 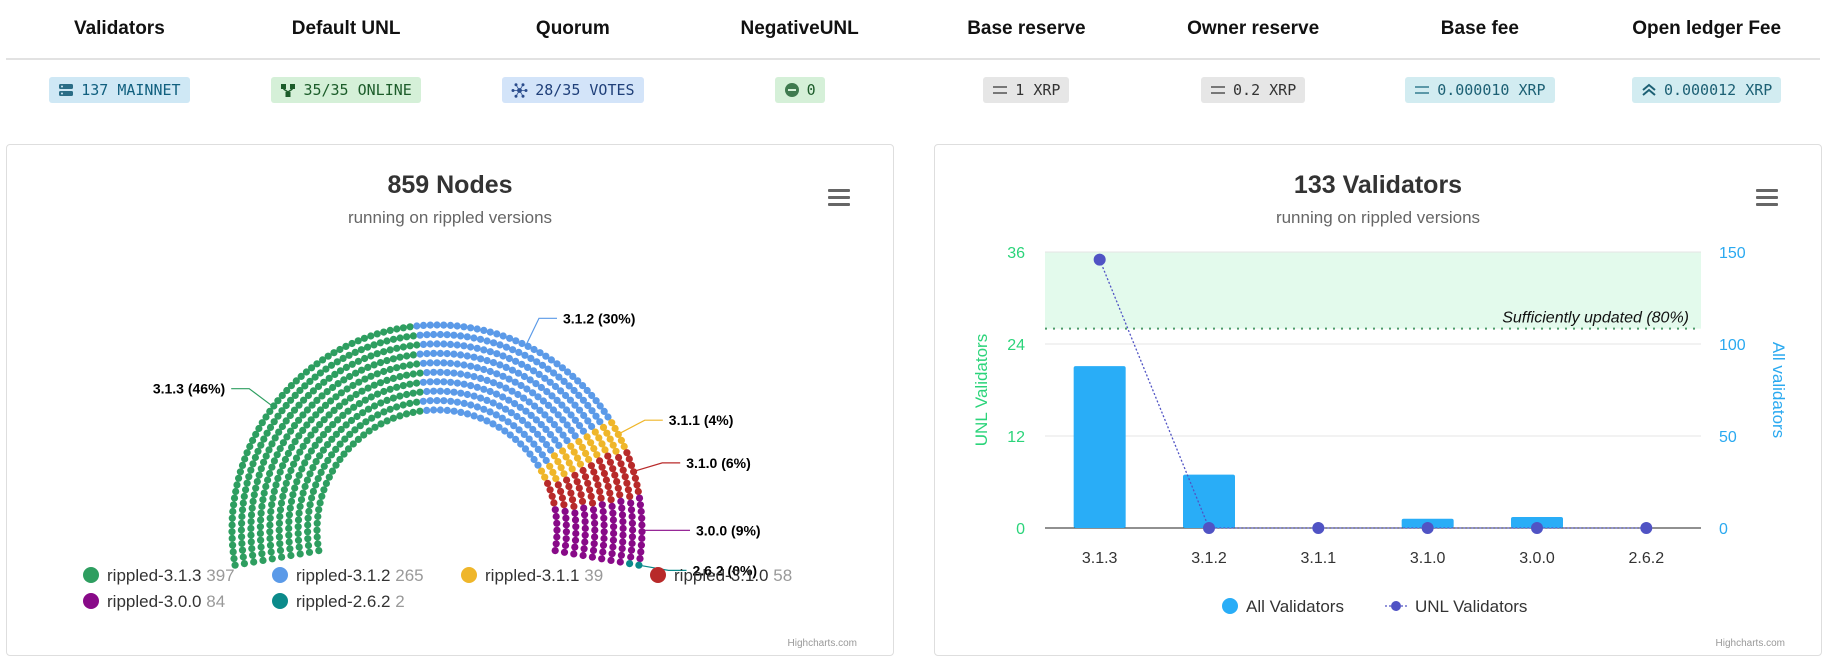 What do you see at coordinates (1647, 558) in the screenshot?
I see `x-tick-label: 2.6.2` at bounding box center [1647, 558].